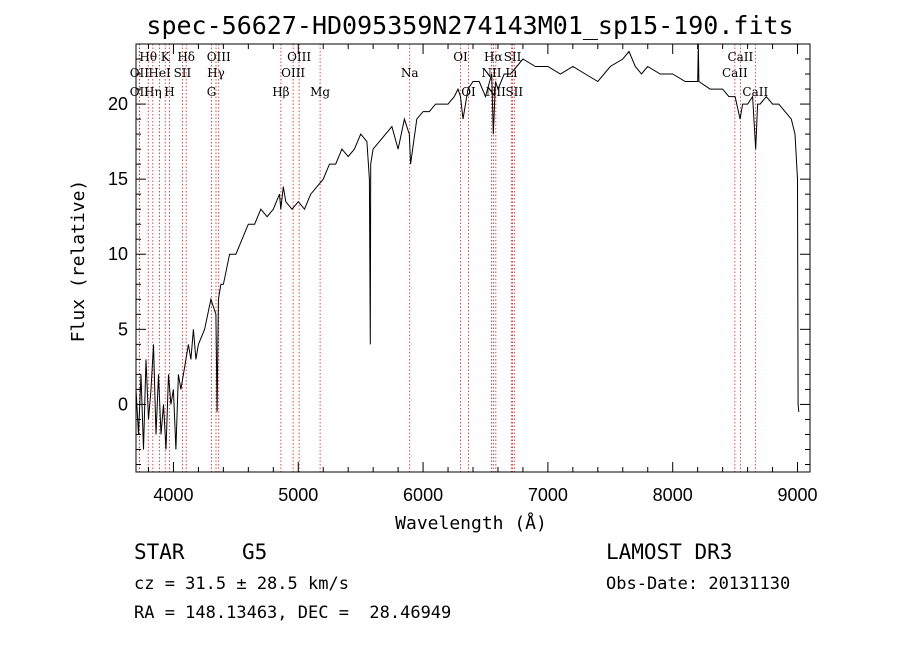 The image size is (900, 649). What do you see at coordinates (166, 57) in the screenshot?
I see `spectral-line-label: K` at bounding box center [166, 57].